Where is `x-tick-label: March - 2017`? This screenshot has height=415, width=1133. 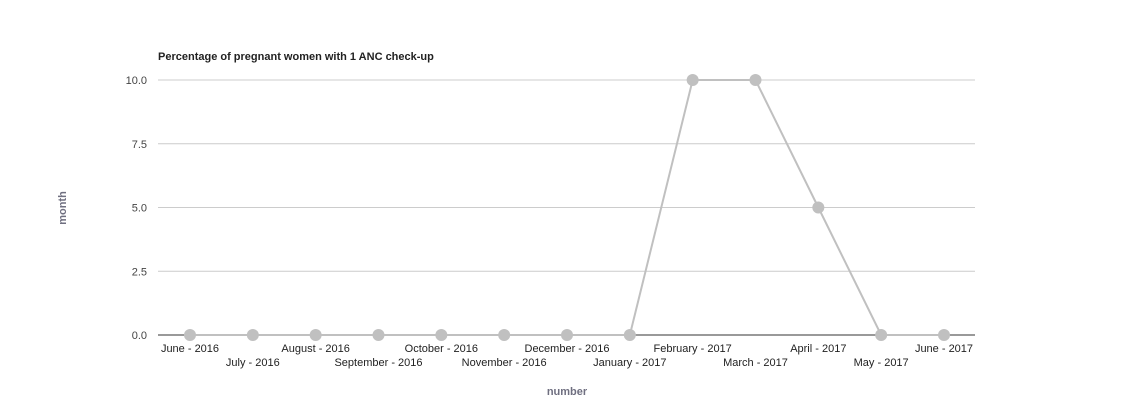
x-tick-label: March - 2017 is located at coordinates (755, 363).